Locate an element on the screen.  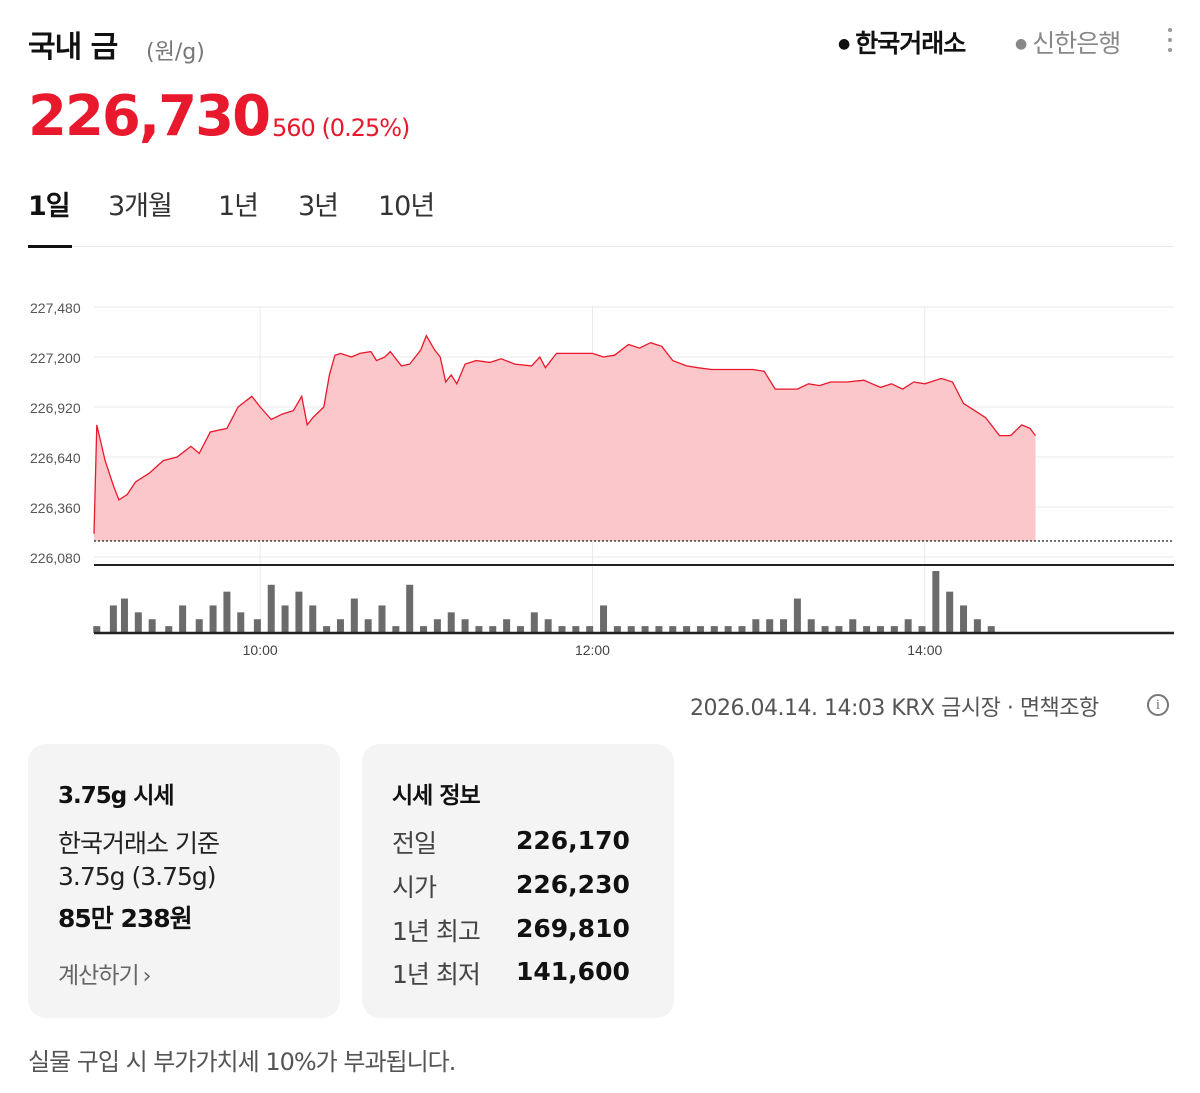
info-icon: i is located at coordinates (1158, 705).